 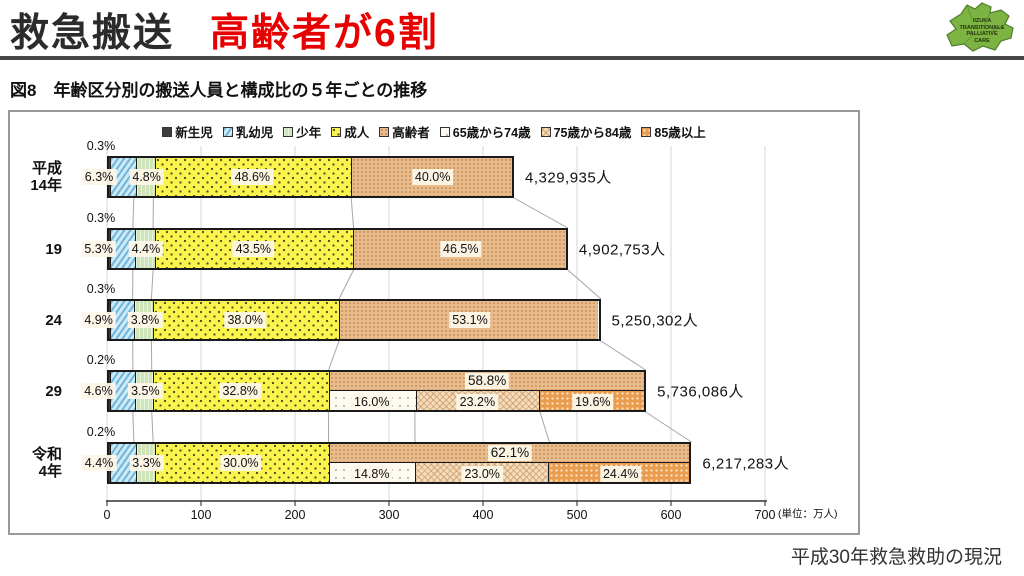 I want to click on page-title-highlight: 高齢者が6割, so click(x=324, y=33).